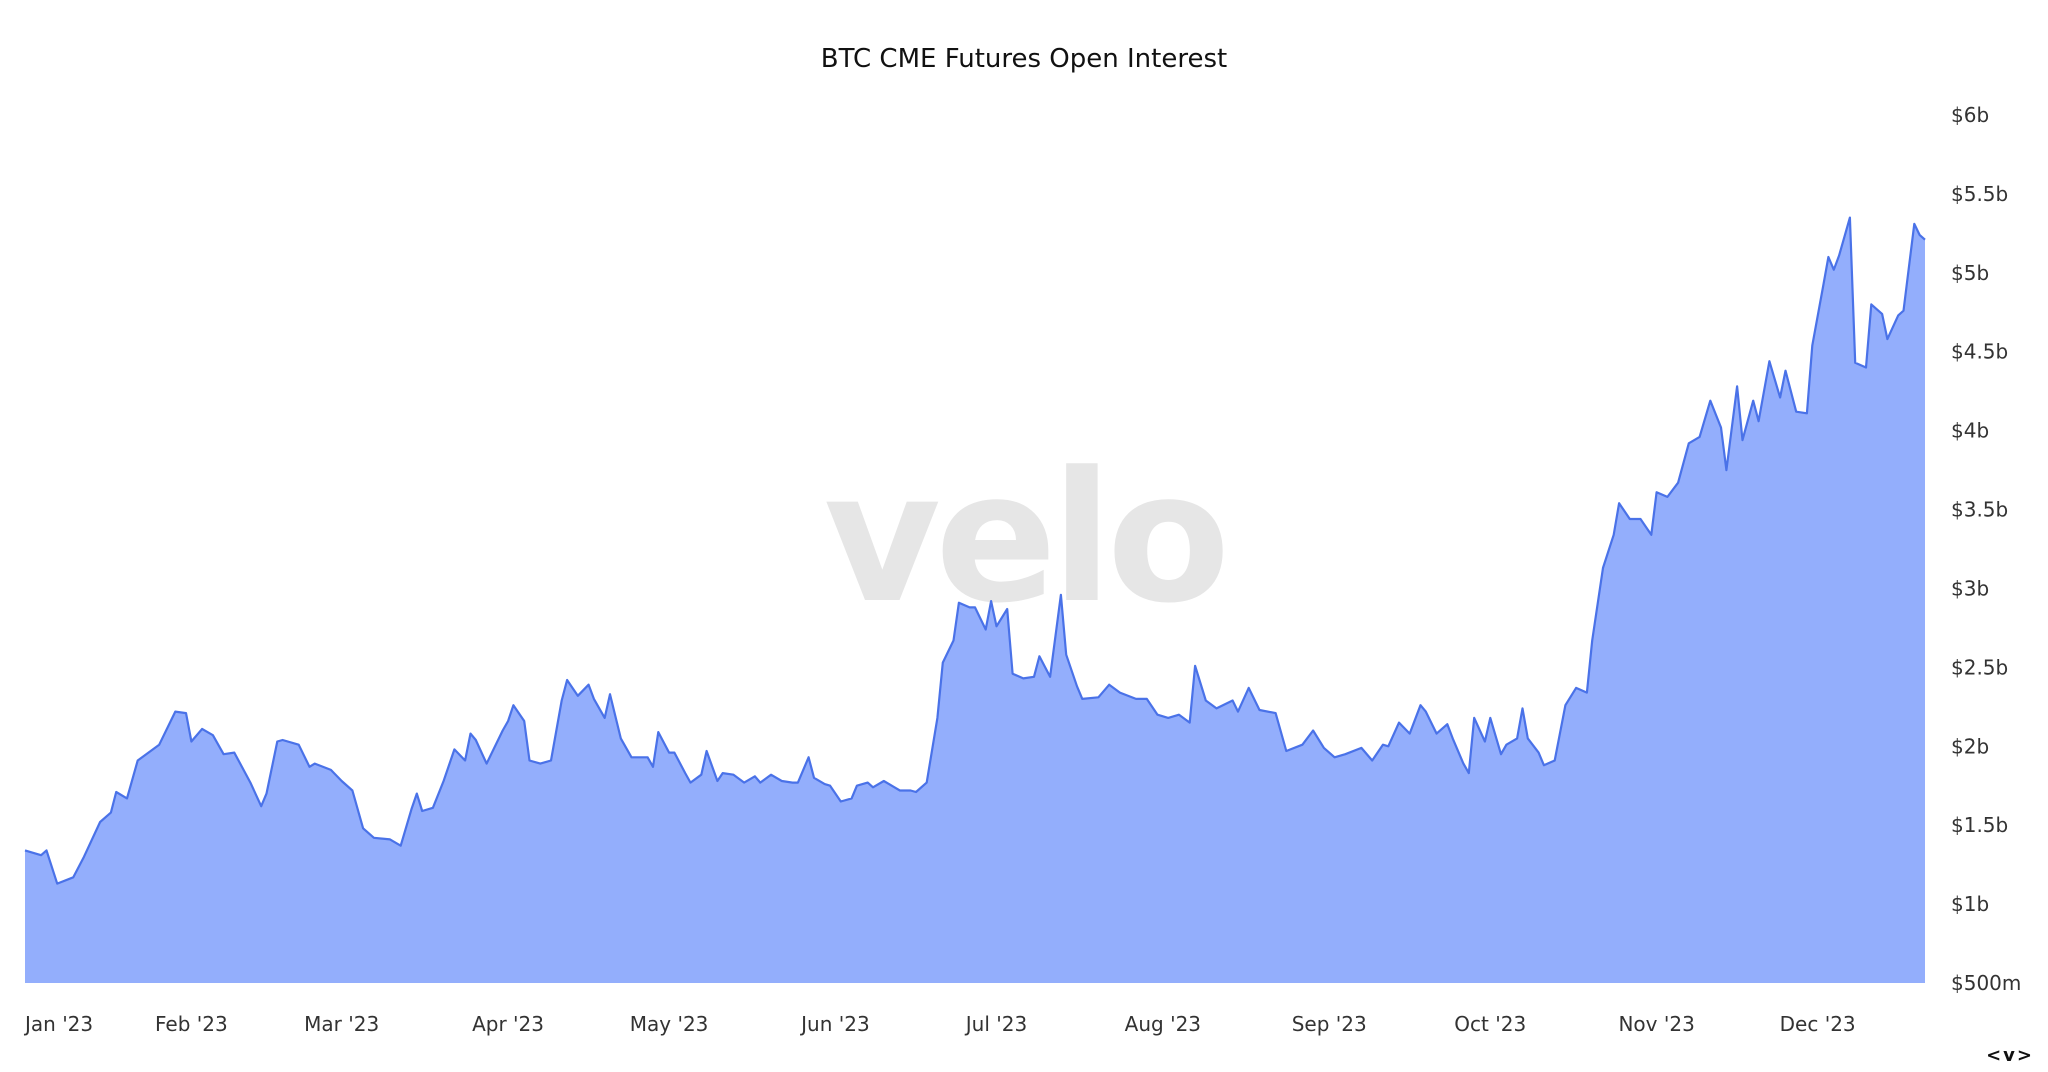  What do you see at coordinates (1163, 1024) in the screenshot?
I see `x-tick-label: Aug '23` at bounding box center [1163, 1024].